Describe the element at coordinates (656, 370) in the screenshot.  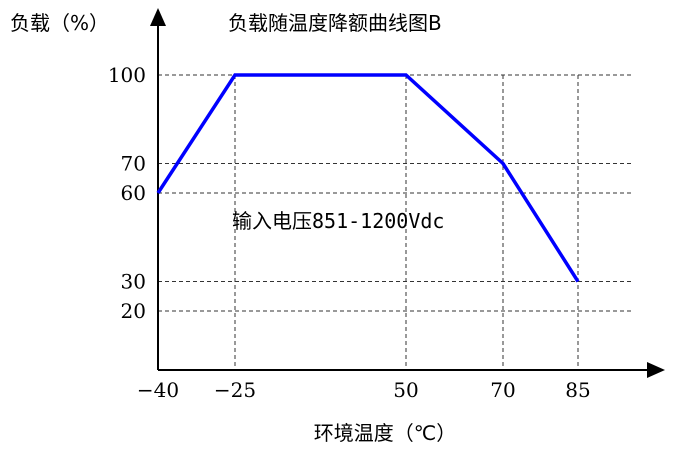
I see `x-axis-arrow` at that location.